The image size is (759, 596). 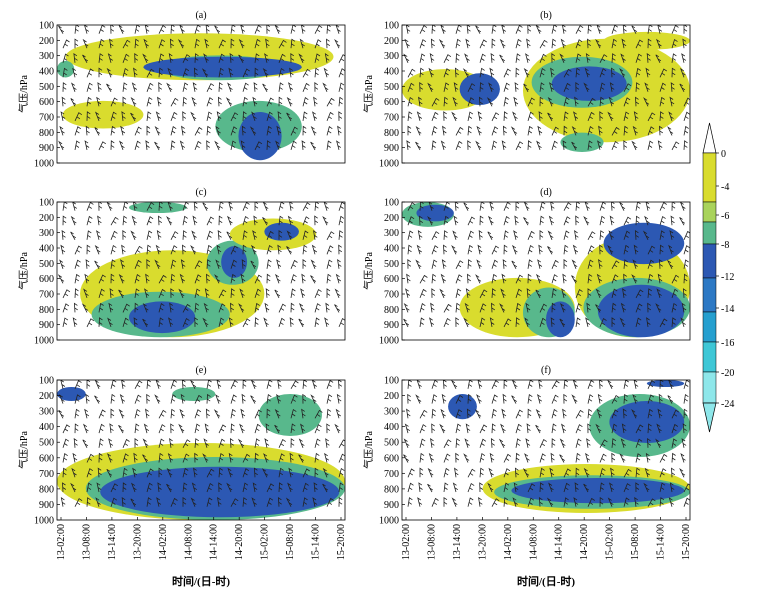 What do you see at coordinates (709, 327) in the screenshot?
I see `colorbar-segment` at bounding box center [709, 327].